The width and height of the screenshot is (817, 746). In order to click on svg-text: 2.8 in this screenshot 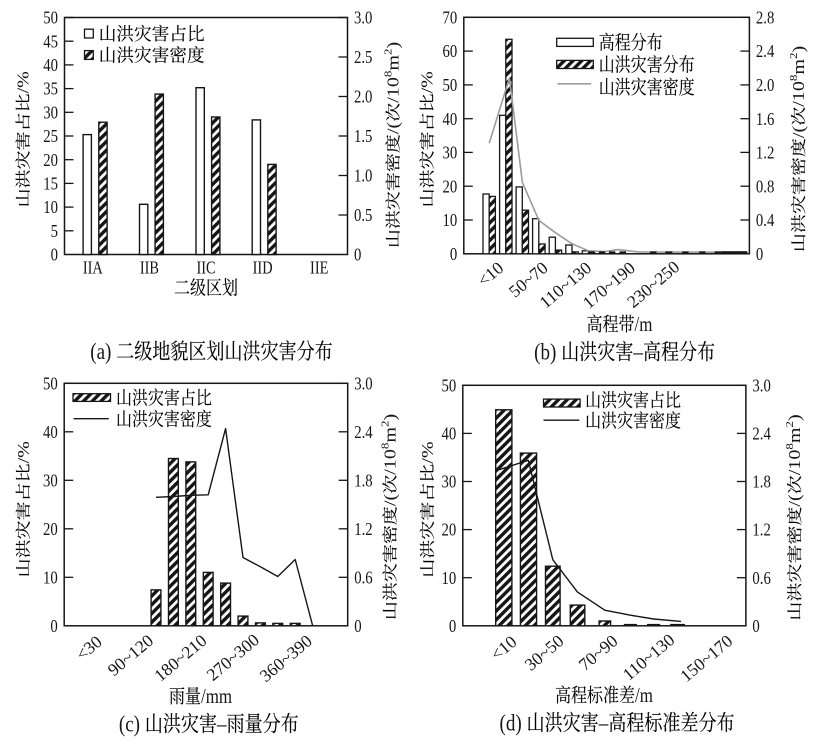, I will do `click(765, 17)`.